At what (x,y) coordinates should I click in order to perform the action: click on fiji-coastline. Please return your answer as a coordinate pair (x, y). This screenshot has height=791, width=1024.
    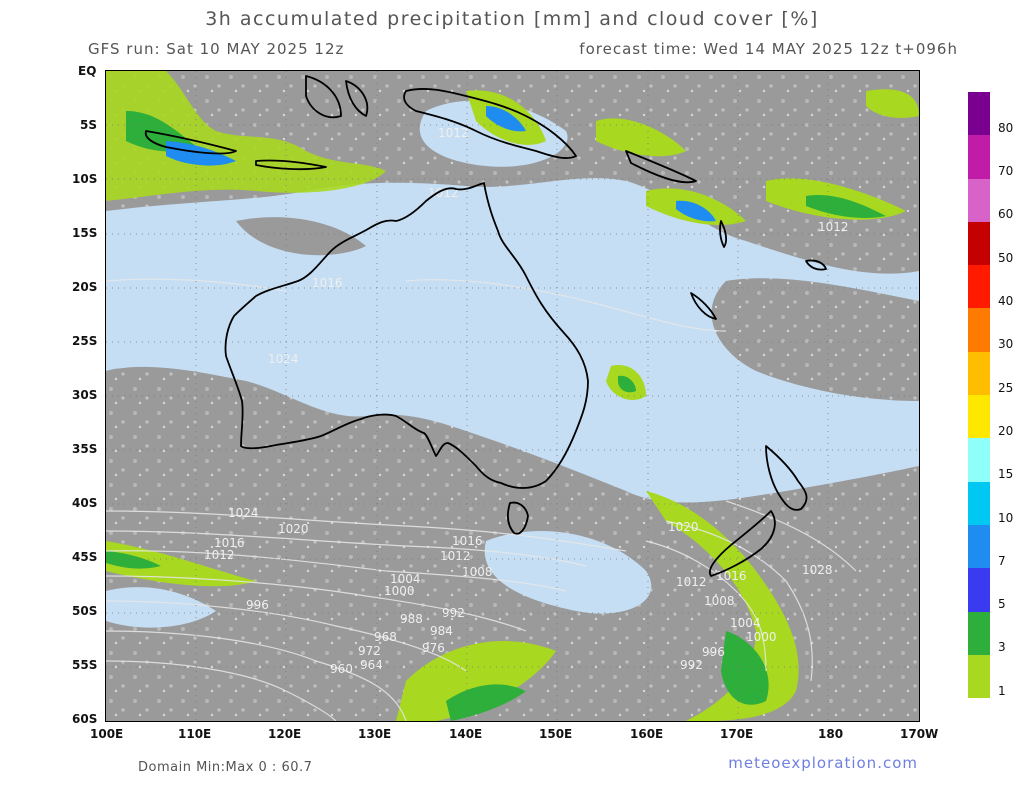
    Looking at the image, I should click on (816, 265).